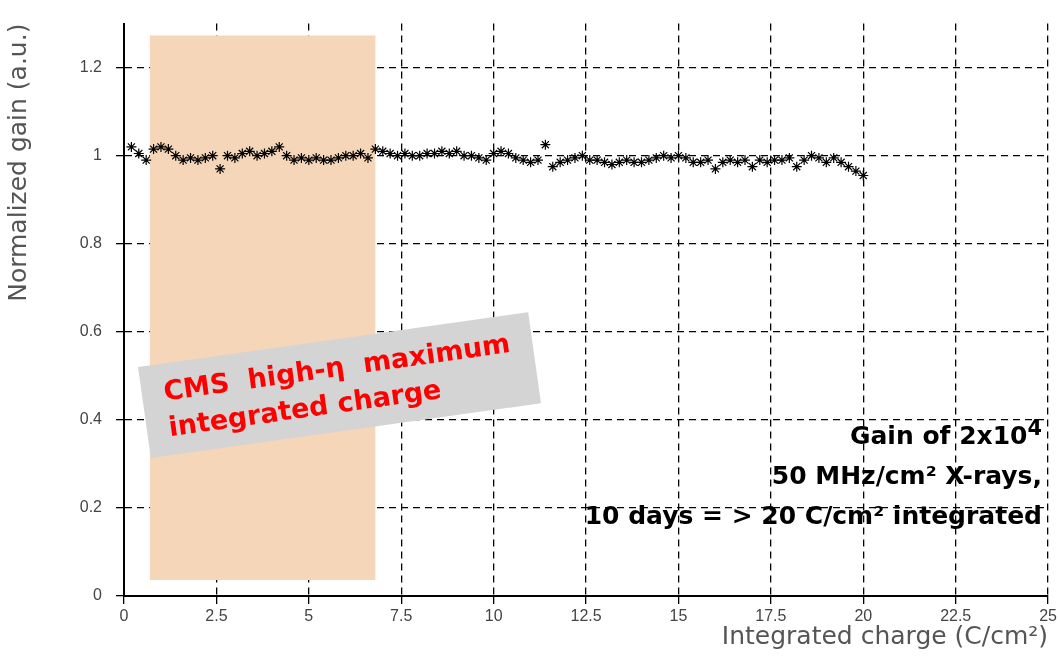  Describe the element at coordinates (678, 616) in the screenshot. I see `x-tick-label: 15` at that location.